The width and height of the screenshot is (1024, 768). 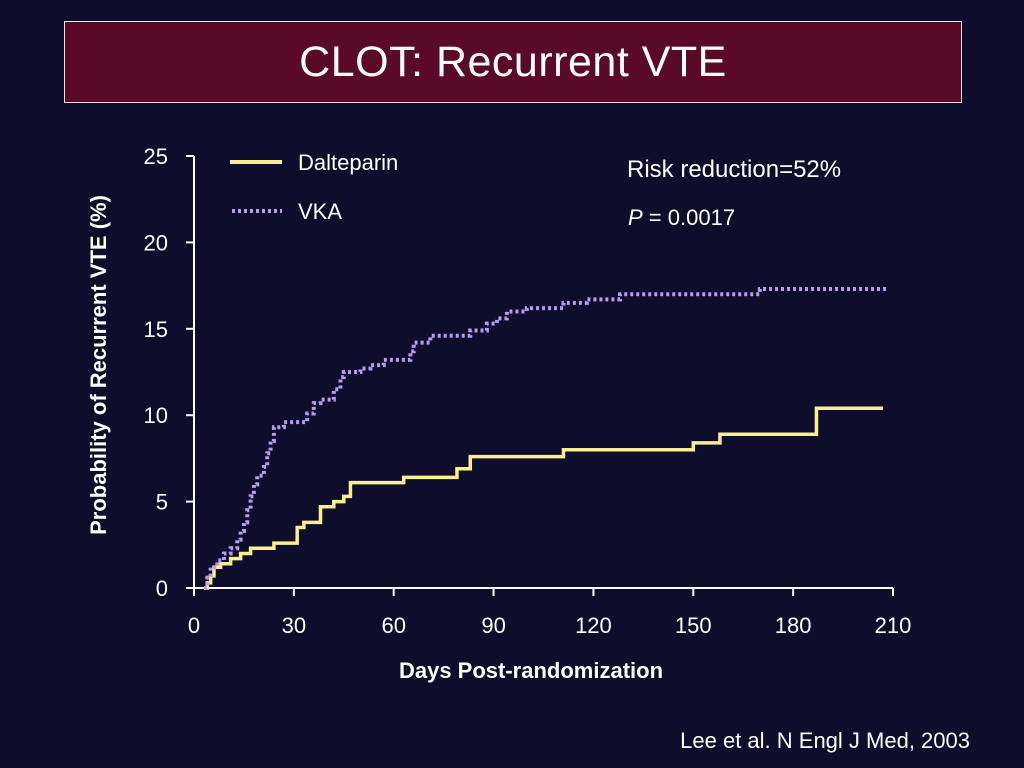 What do you see at coordinates (156, 242) in the screenshot?
I see `y-tick-label: 20` at bounding box center [156, 242].